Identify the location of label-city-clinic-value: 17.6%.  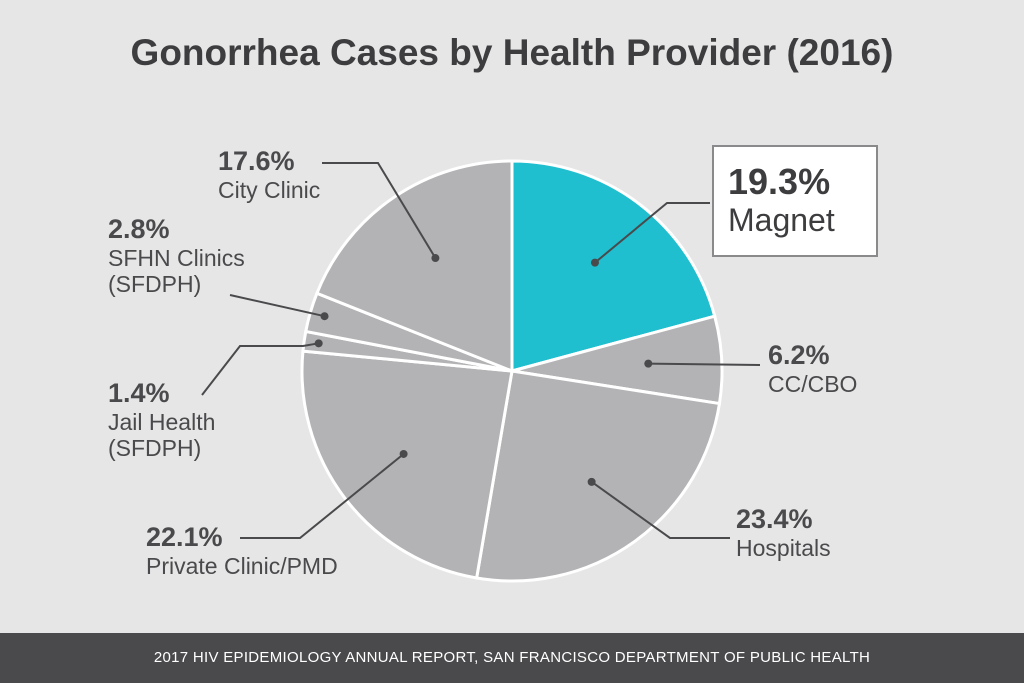
(256, 161).